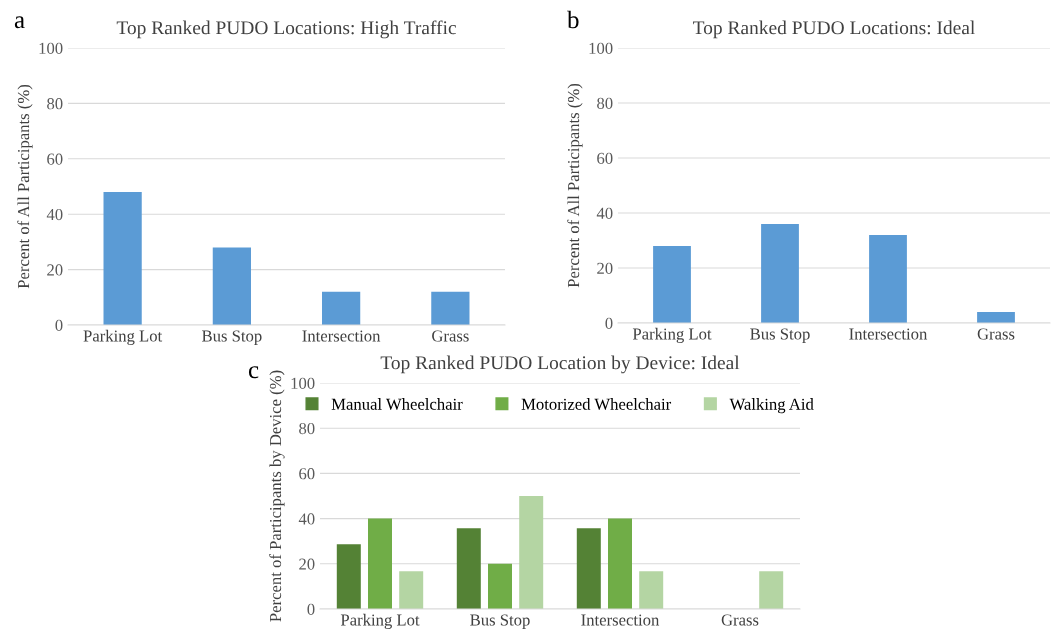 The image size is (1057, 635). What do you see at coordinates (834, 29) in the screenshot?
I see `chart-title: Top Ranked PUDO Locations: Ideal` at bounding box center [834, 29].